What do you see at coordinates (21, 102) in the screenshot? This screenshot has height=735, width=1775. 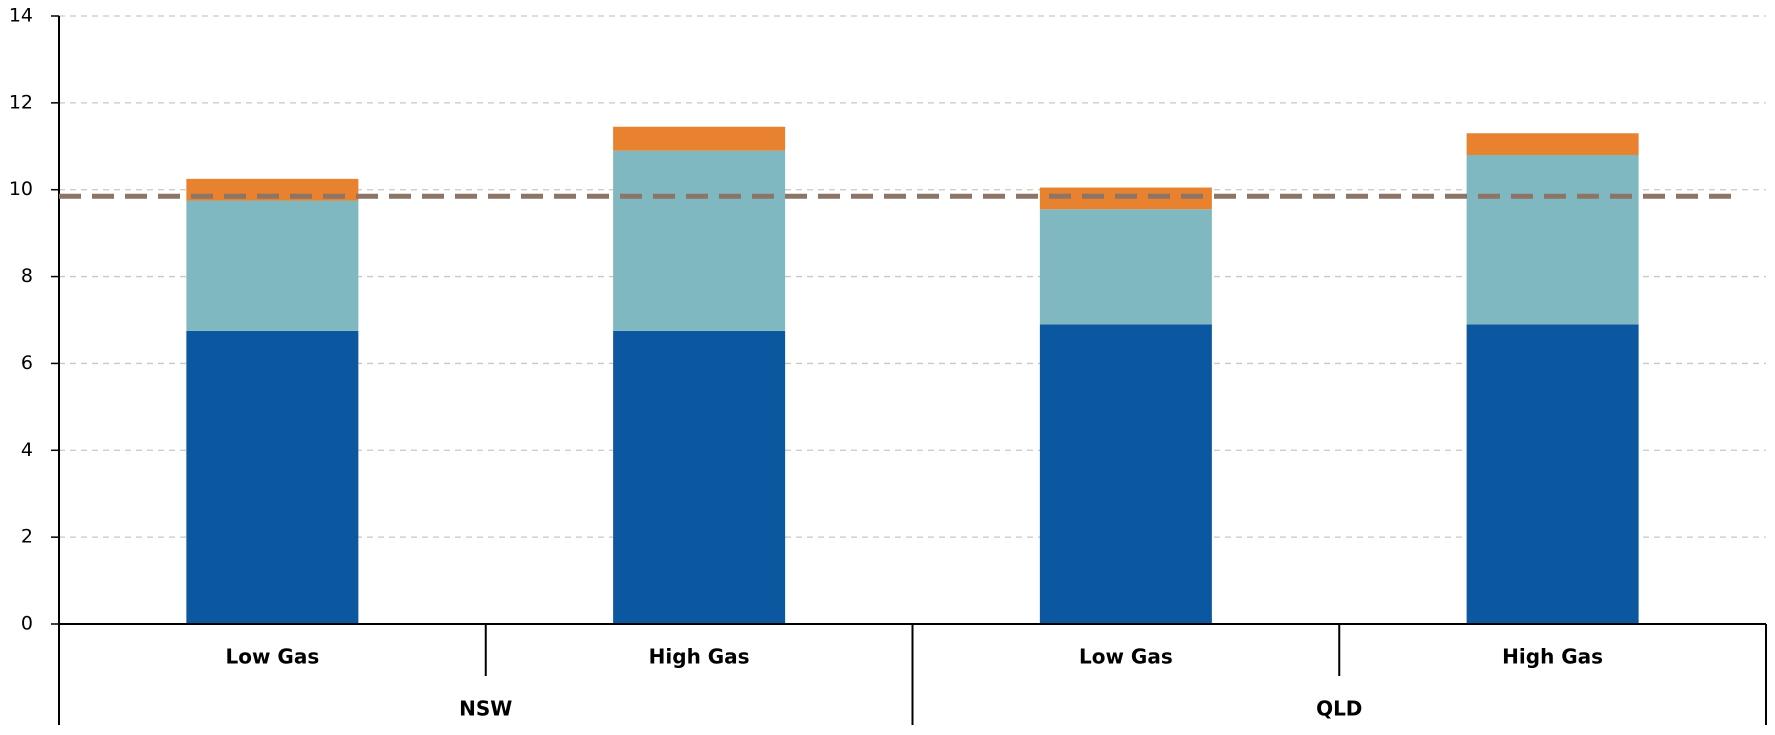 I see `y-tick-label: 12` at bounding box center [21, 102].